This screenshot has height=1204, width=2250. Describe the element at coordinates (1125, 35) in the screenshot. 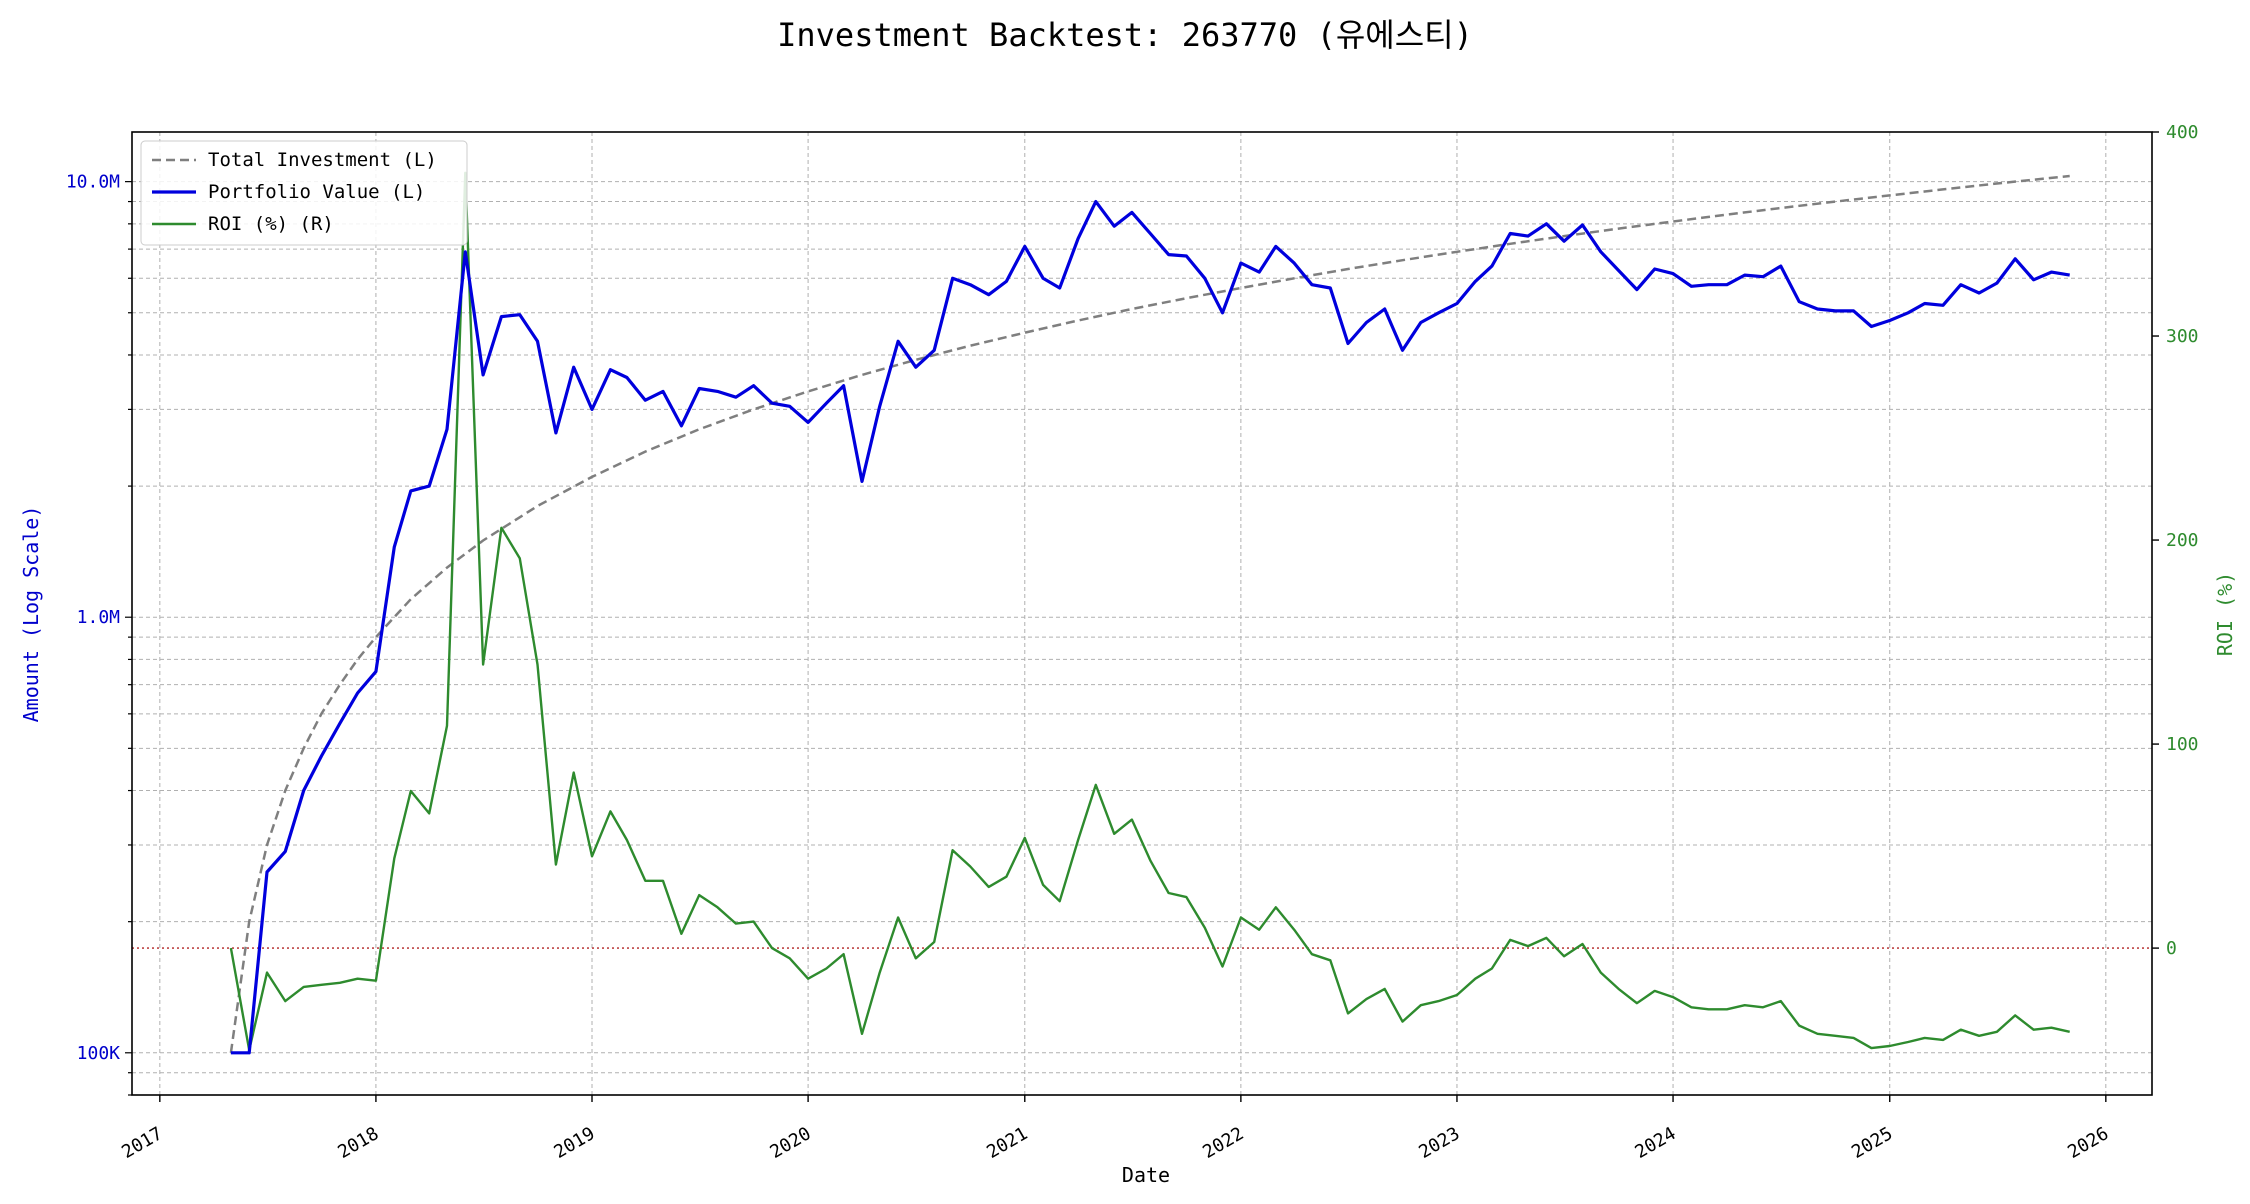

I see `chart-title: Investment Backtest: 263770 (유에스티)` at that location.